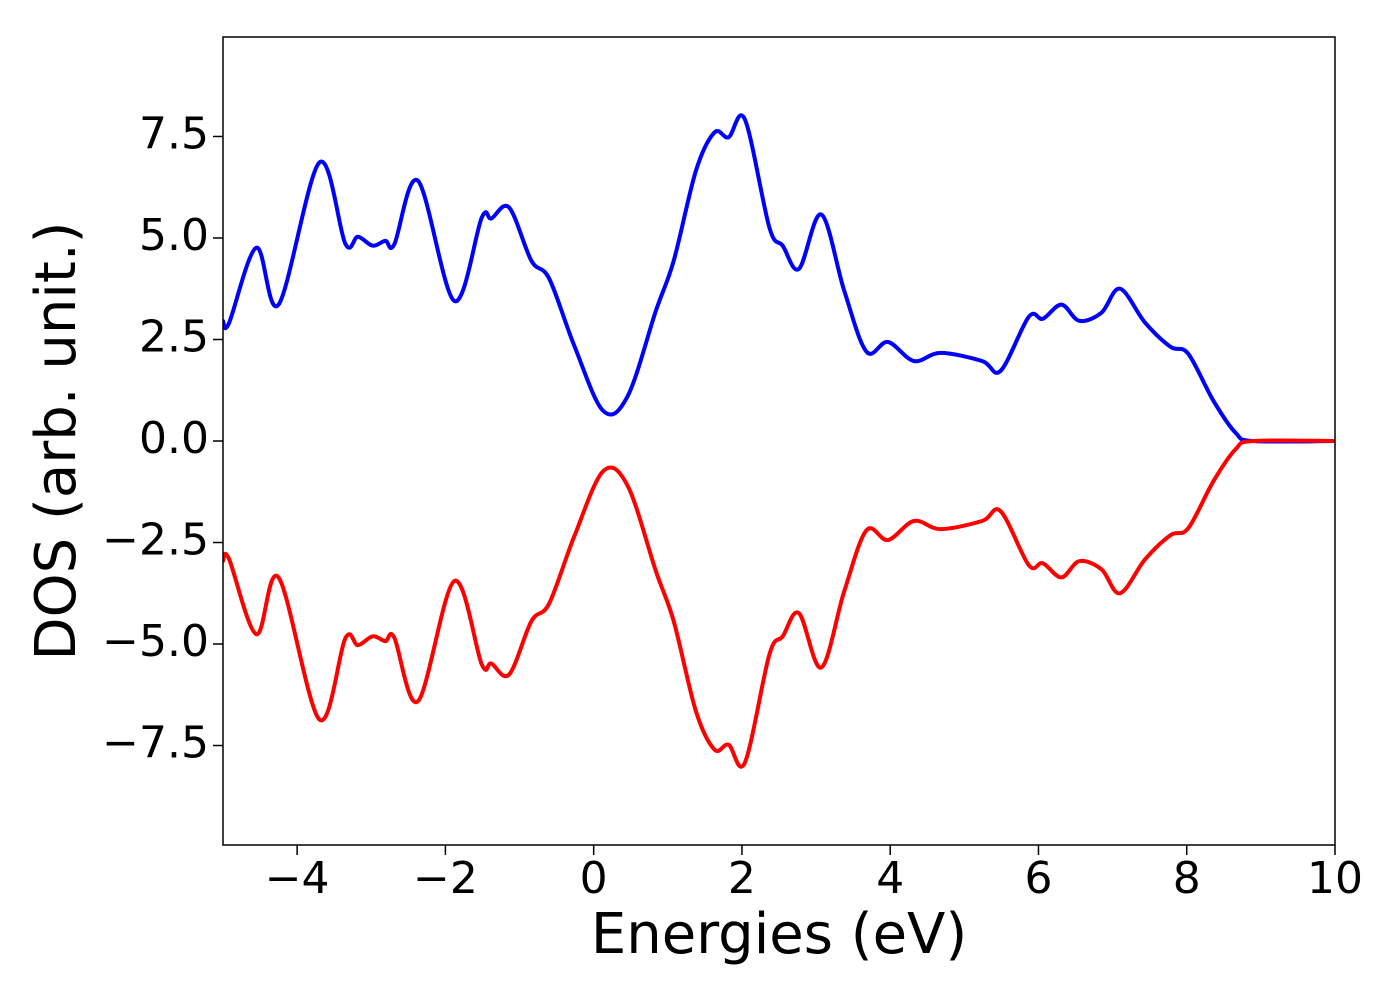 The width and height of the screenshot is (1400, 1000). I want to click on x-tick-label: 4, so click(890, 878).